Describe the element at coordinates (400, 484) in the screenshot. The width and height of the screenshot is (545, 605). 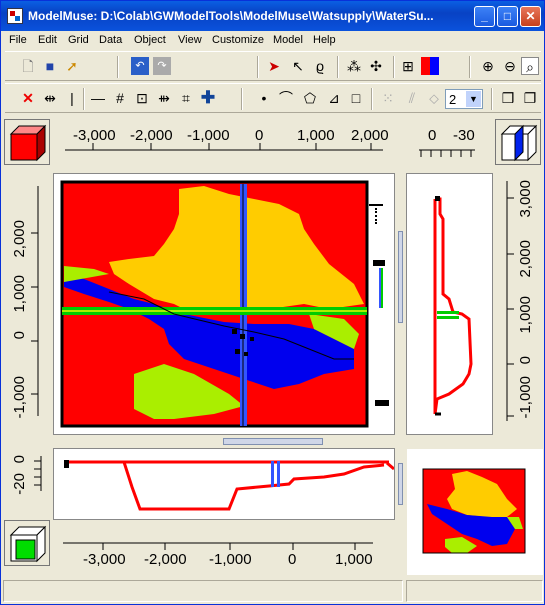
I see `front-view-splitter-handle` at that location.